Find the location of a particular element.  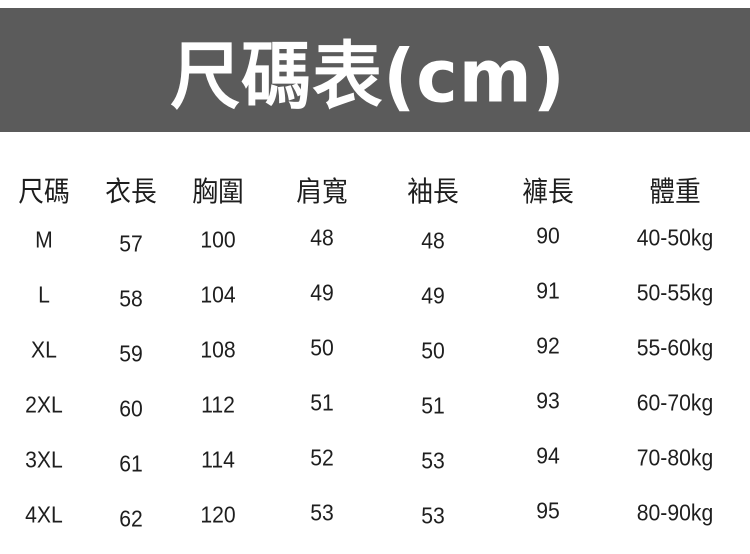

table-cell: 114 is located at coordinates (218, 459).